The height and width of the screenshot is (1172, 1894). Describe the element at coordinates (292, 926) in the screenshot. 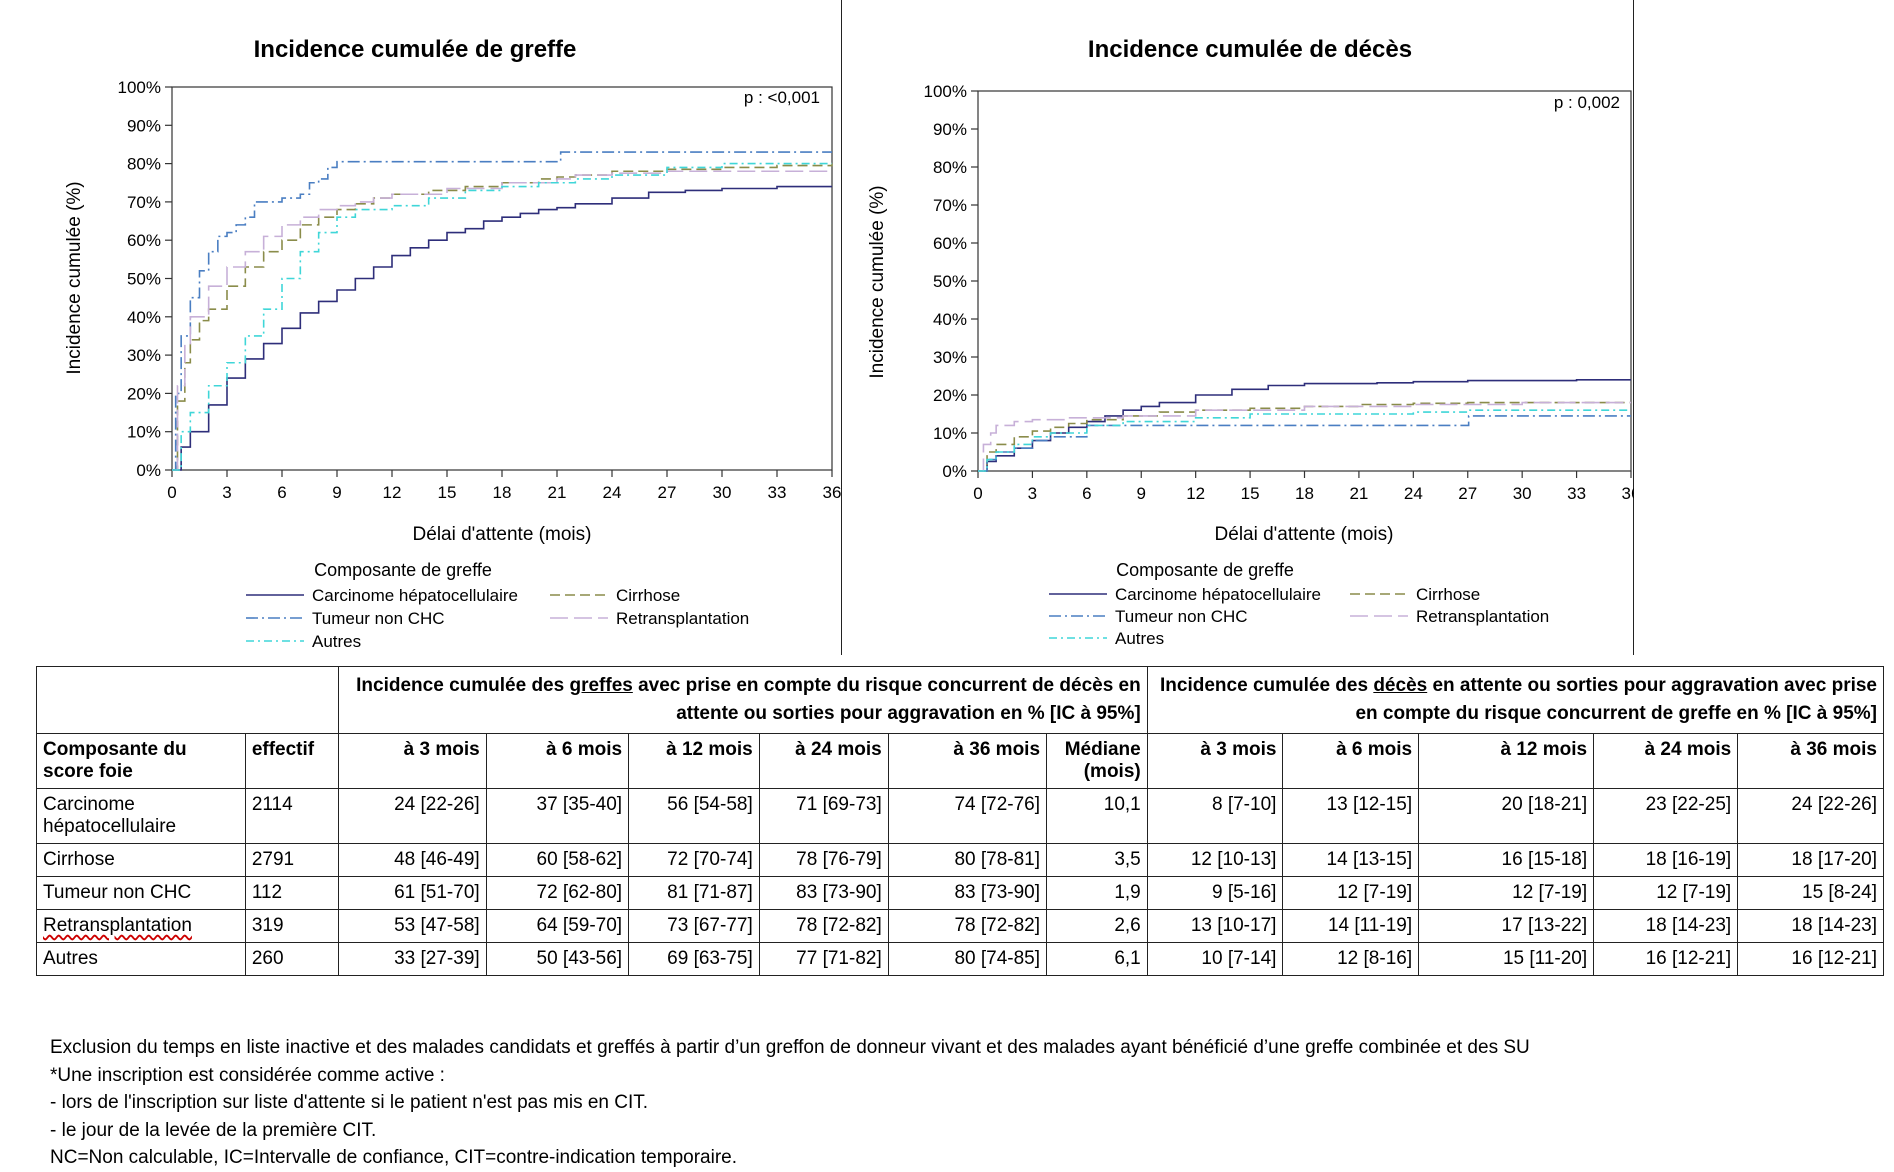

I see `table-cell: 319` at that location.